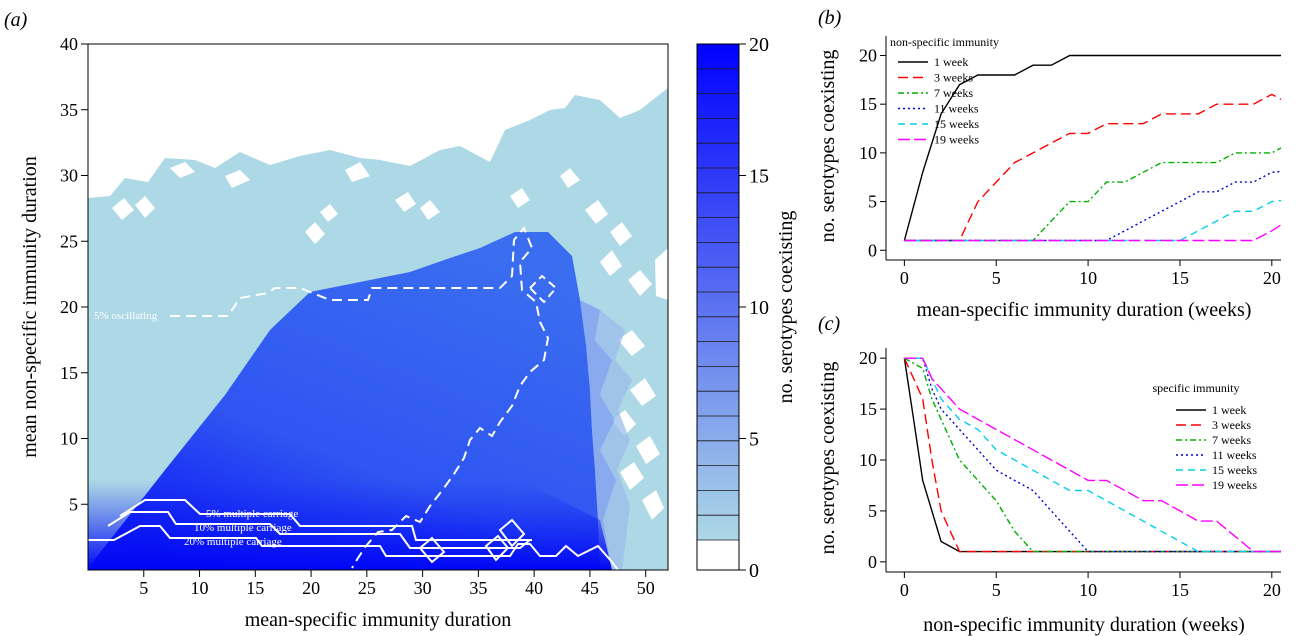 The width and height of the screenshot is (1296, 636). Describe the element at coordinates (1084, 310) in the screenshot. I see `x-axis-title-b: mean-specific immunity duration (weeks)` at that location.